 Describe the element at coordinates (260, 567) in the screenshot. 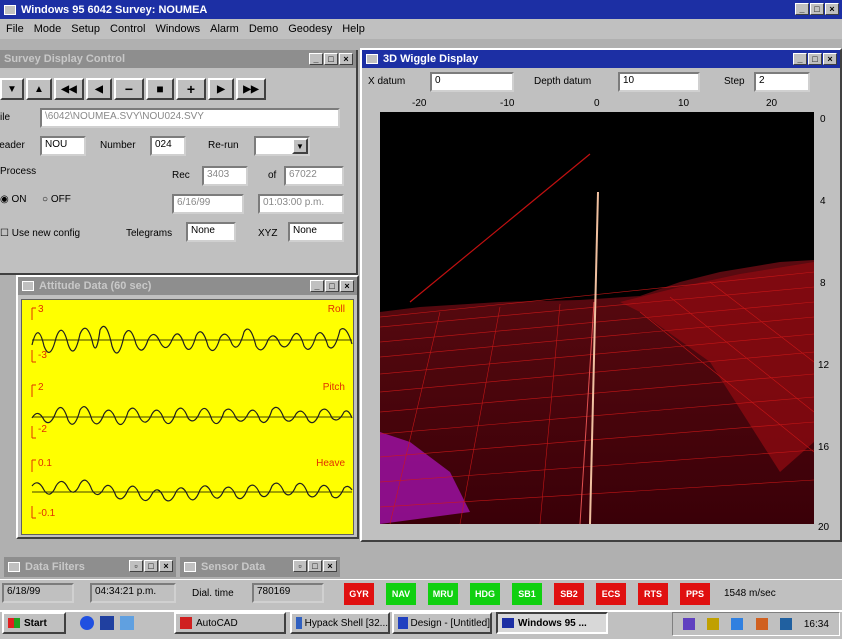

I see `sensor-data-minimized: Sensor Data ▫ □ ×` at that location.